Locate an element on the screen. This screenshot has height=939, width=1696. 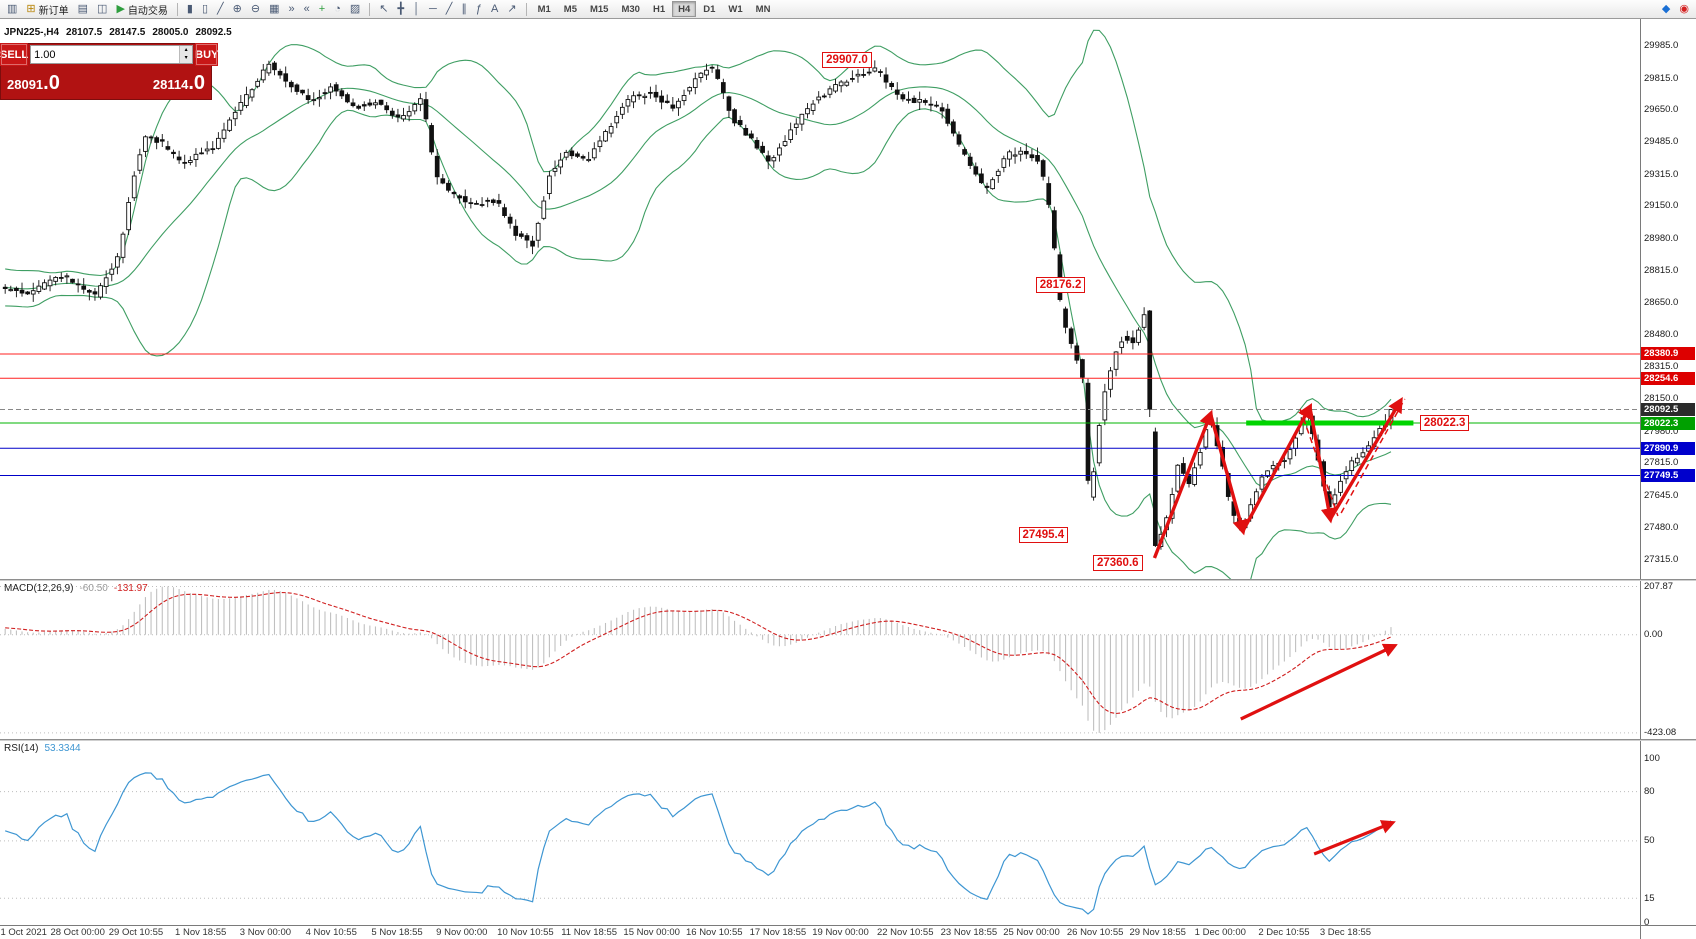
chart-windows-button: ◫ is located at coordinates (102, 9).